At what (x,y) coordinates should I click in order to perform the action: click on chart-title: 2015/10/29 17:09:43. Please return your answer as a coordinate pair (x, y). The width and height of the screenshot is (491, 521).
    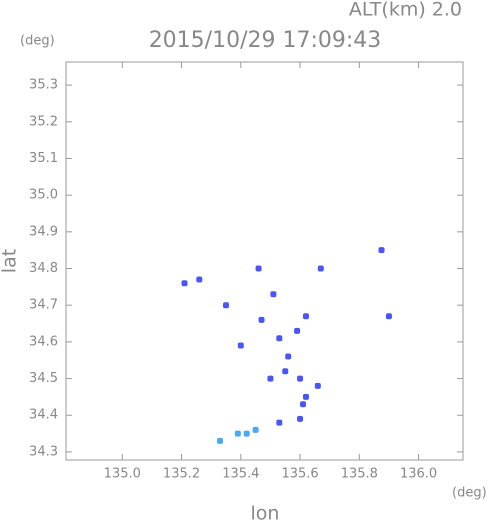
    Looking at the image, I should click on (265, 40).